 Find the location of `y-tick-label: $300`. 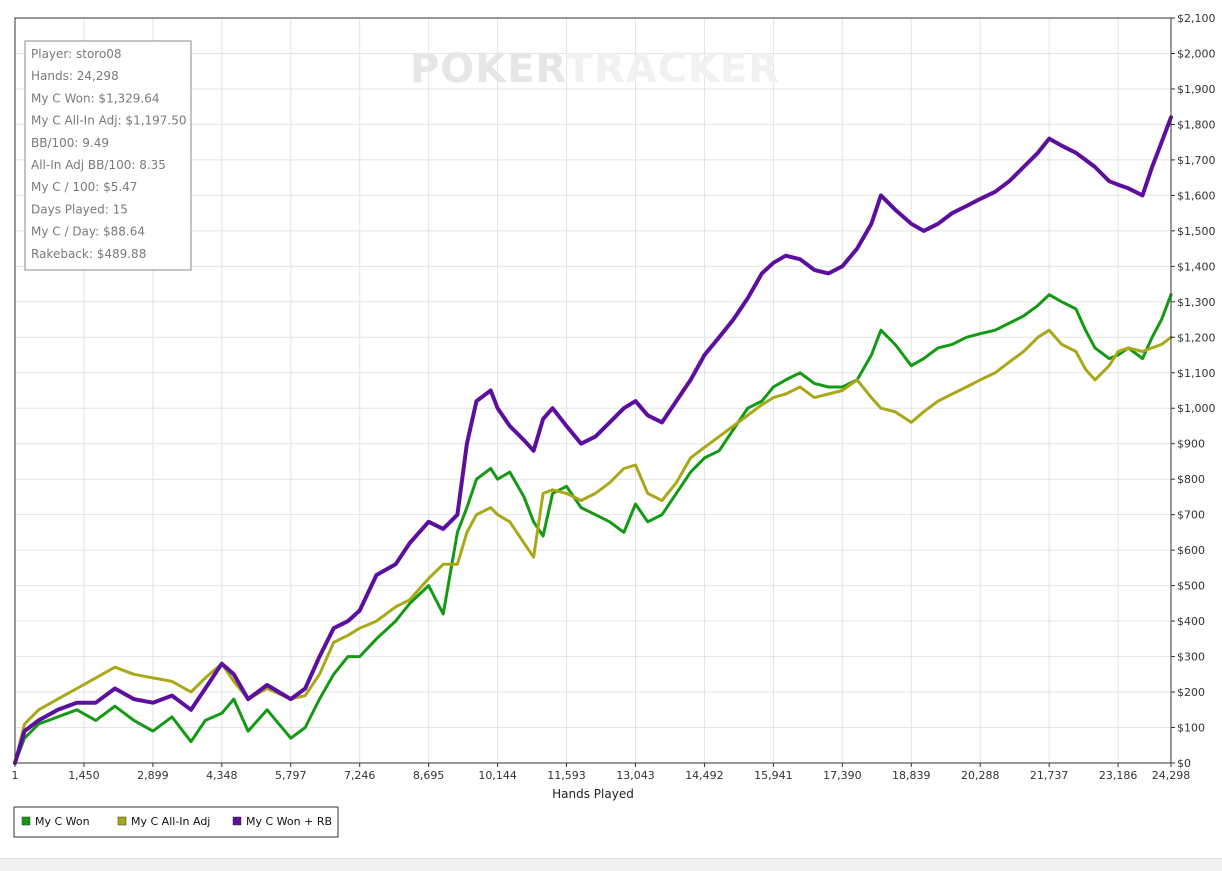

y-tick-label: $300 is located at coordinates (1191, 657).